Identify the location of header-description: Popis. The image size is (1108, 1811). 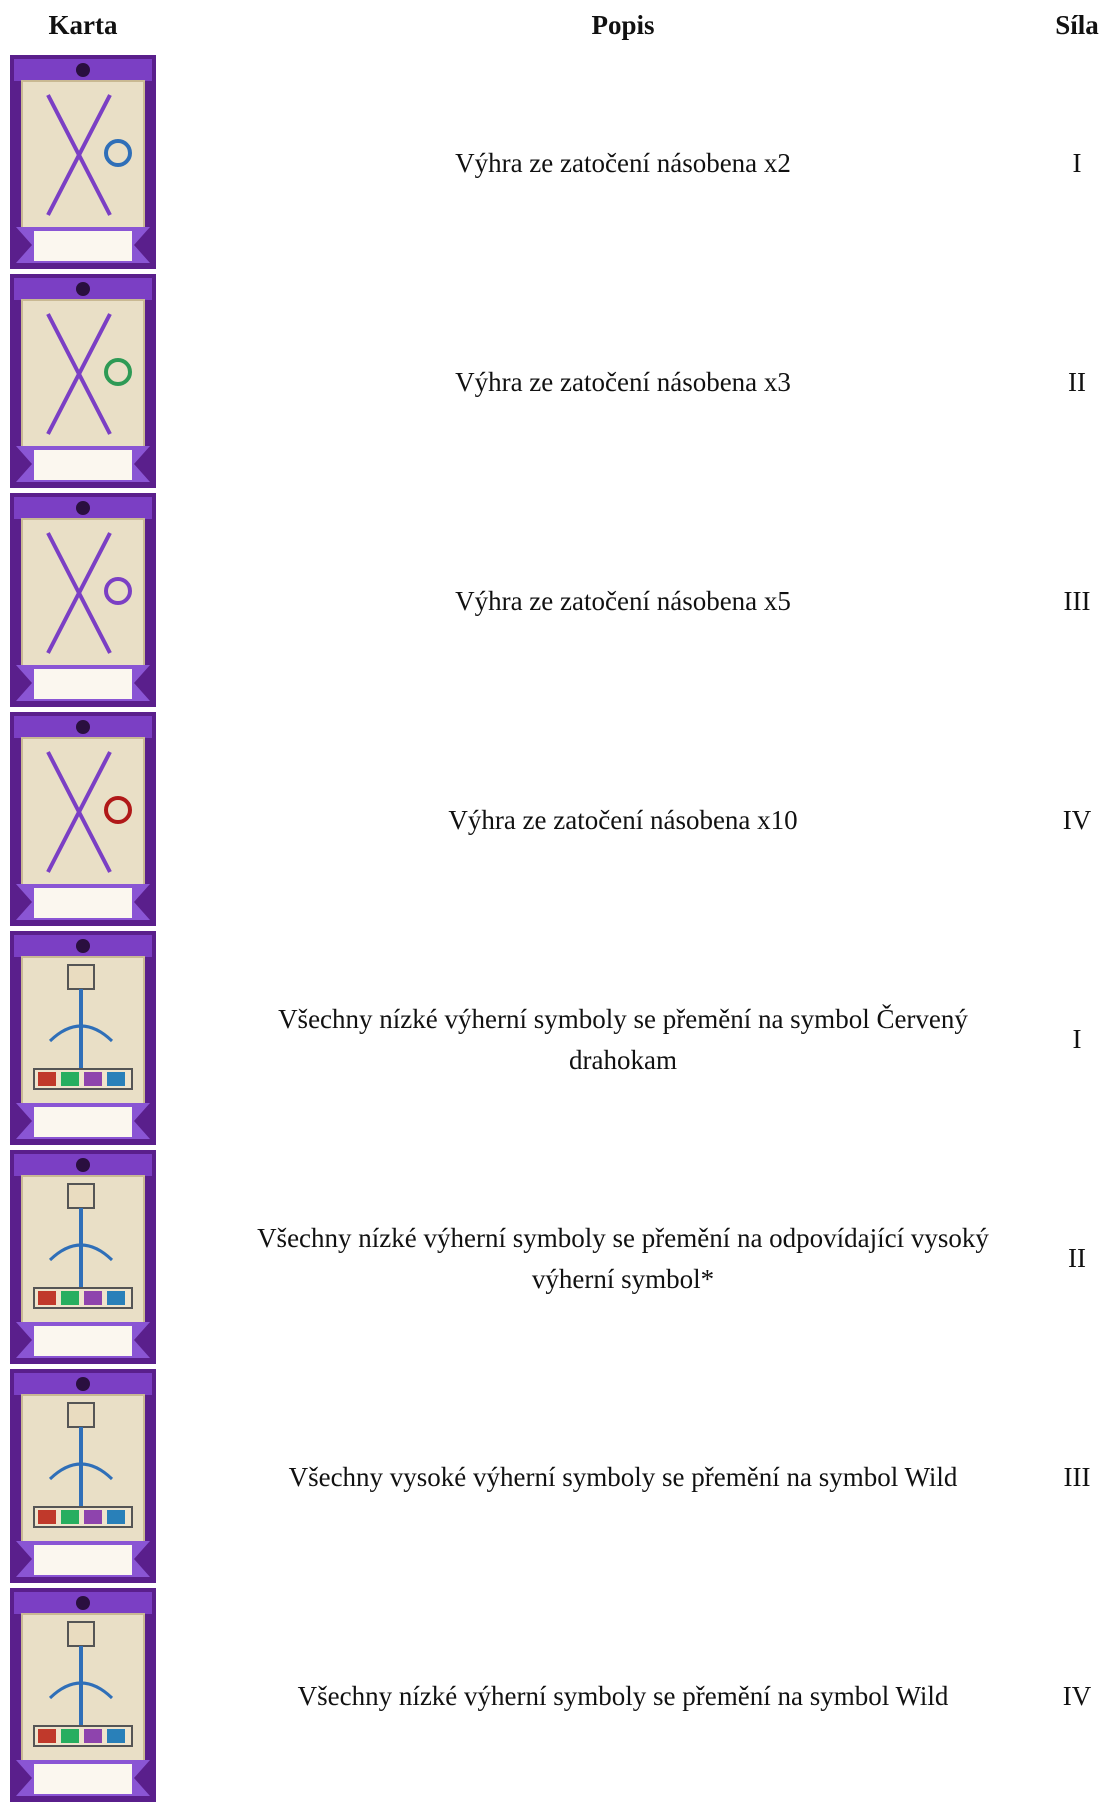
(623, 25).